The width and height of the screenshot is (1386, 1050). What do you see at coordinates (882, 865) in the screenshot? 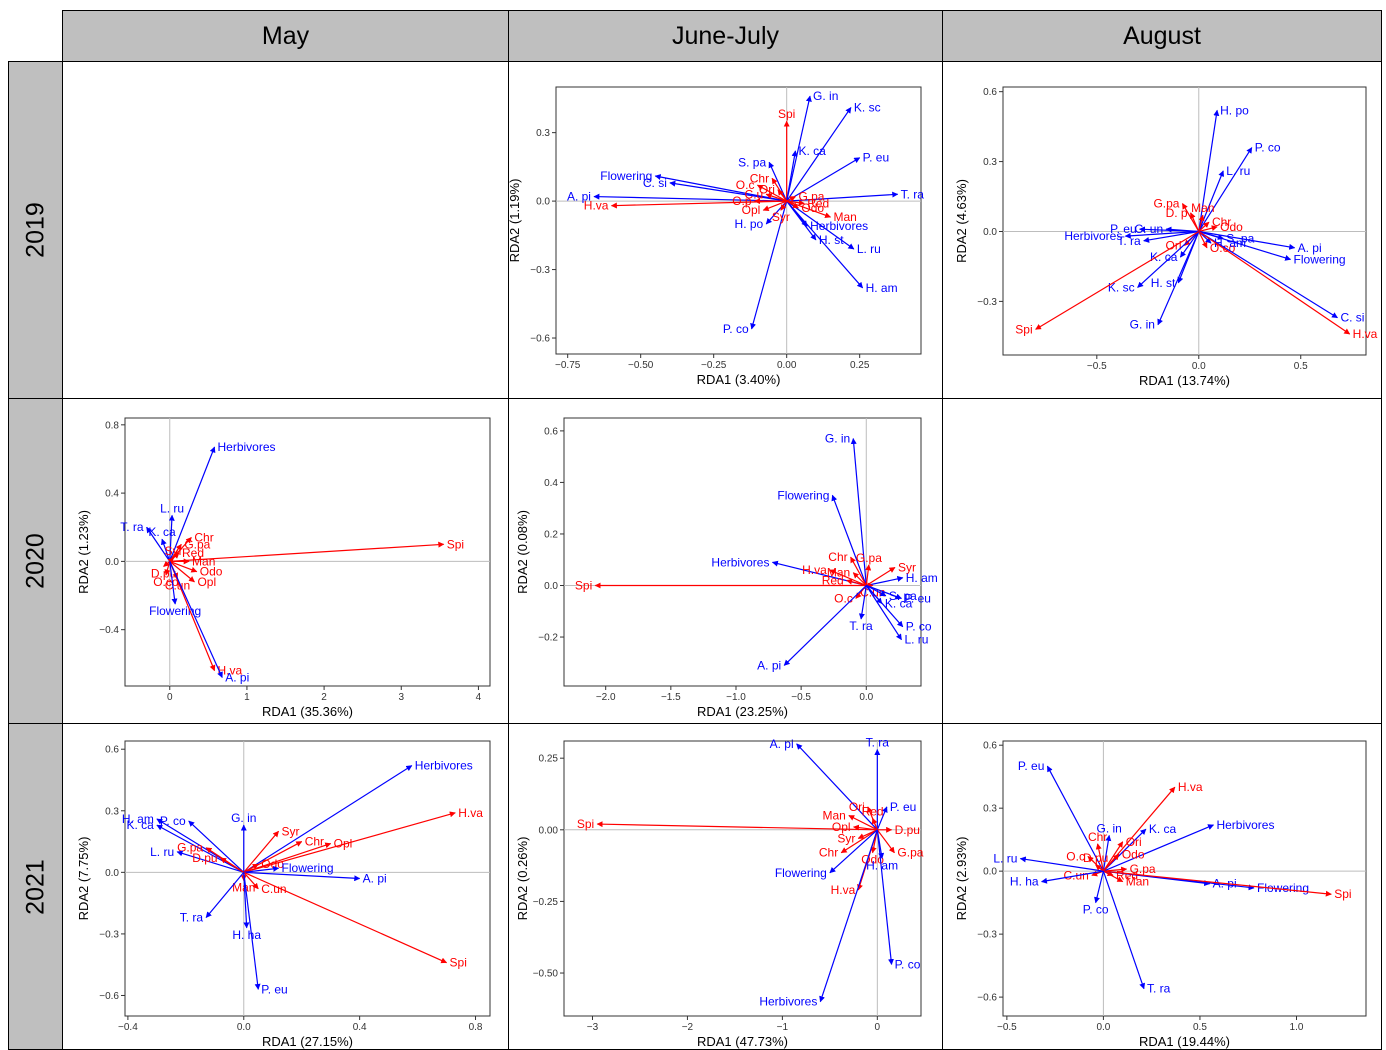
I see `rda-vector-label: H. am` at bounding box center [882, 865].